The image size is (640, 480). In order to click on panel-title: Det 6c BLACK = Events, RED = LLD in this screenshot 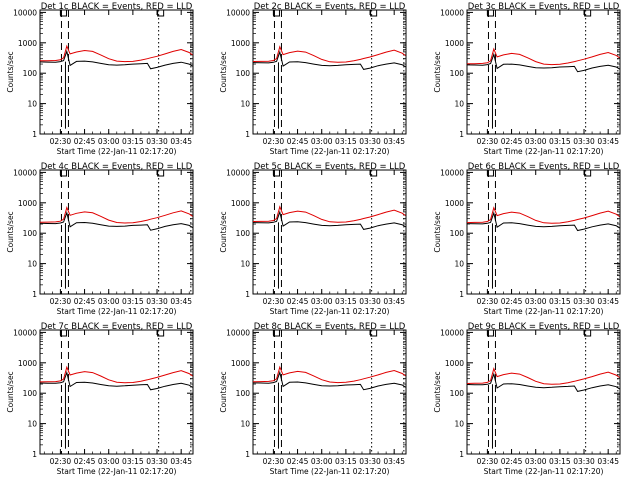, I will do `click(544, 167)`.